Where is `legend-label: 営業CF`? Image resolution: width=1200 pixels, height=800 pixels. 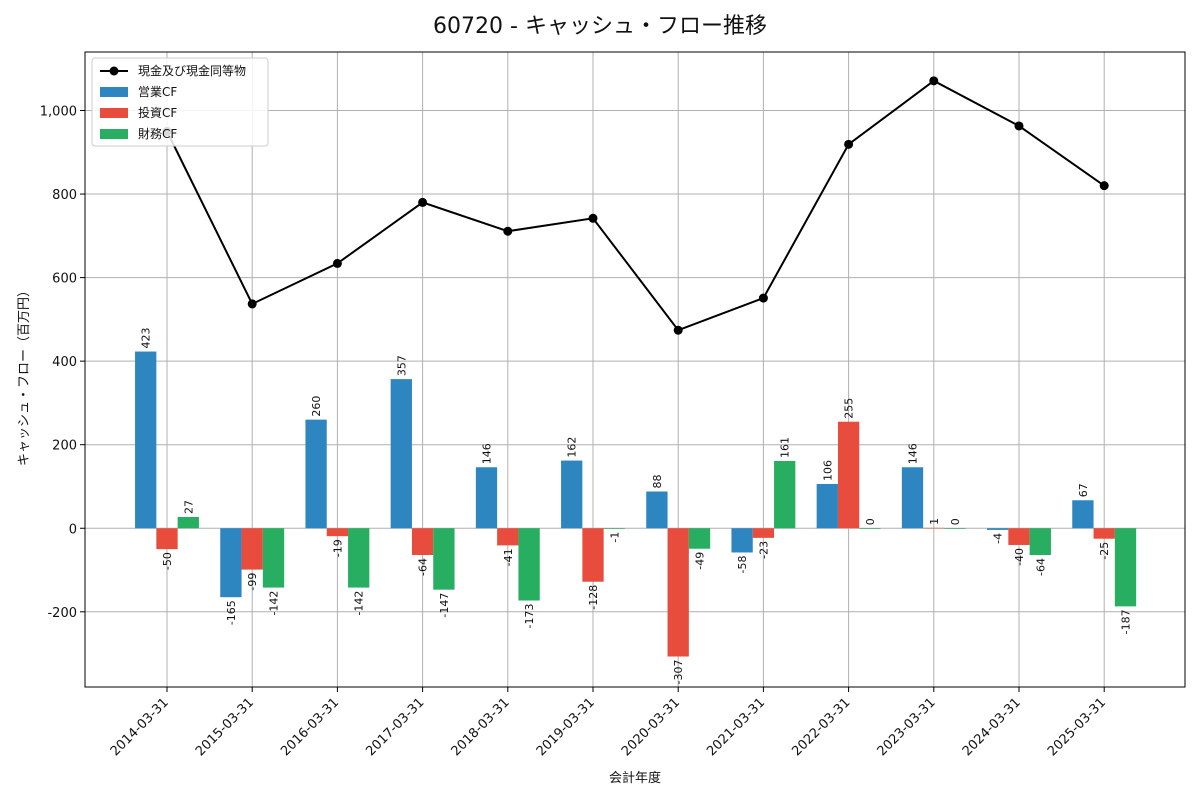 legend-label: 営業CF is located at coordinates (157, 92).